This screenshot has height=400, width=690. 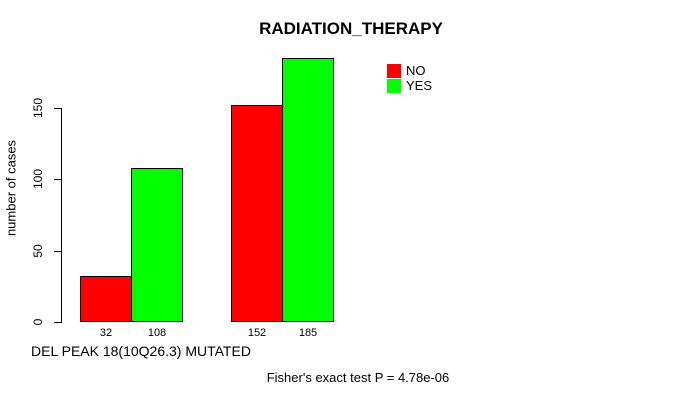 What do you see at coordinates (416, 70) in the screenshot?
I see `legend-label: NO` at bounding box center [416, 70].